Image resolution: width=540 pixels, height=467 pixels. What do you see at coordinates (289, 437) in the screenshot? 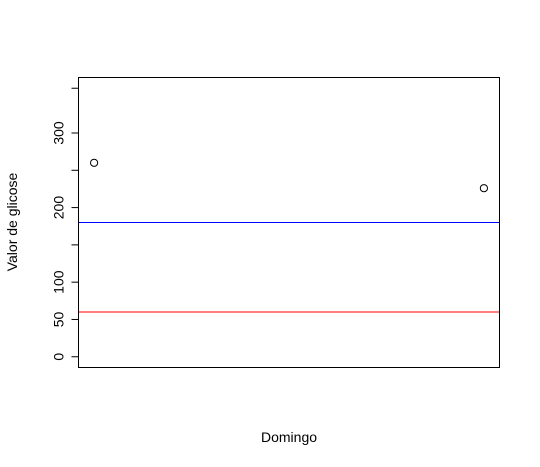
I see `x-axis-title: Domingo` at bounding box center [289, 437].